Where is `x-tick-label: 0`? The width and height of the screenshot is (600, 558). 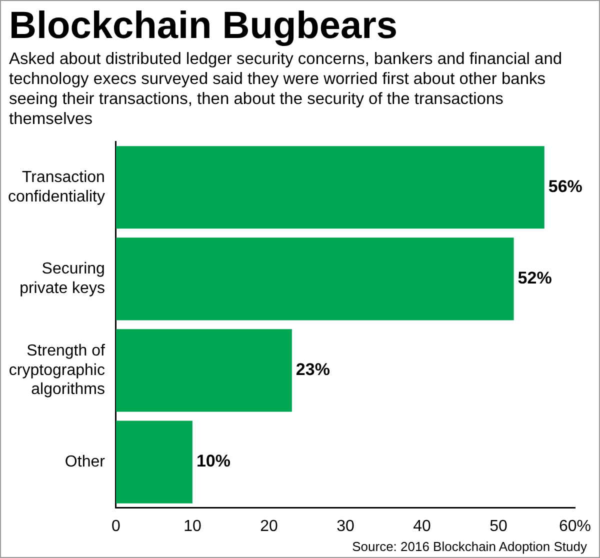 x-tick-label: 0 is located at coordinates (115, 526).